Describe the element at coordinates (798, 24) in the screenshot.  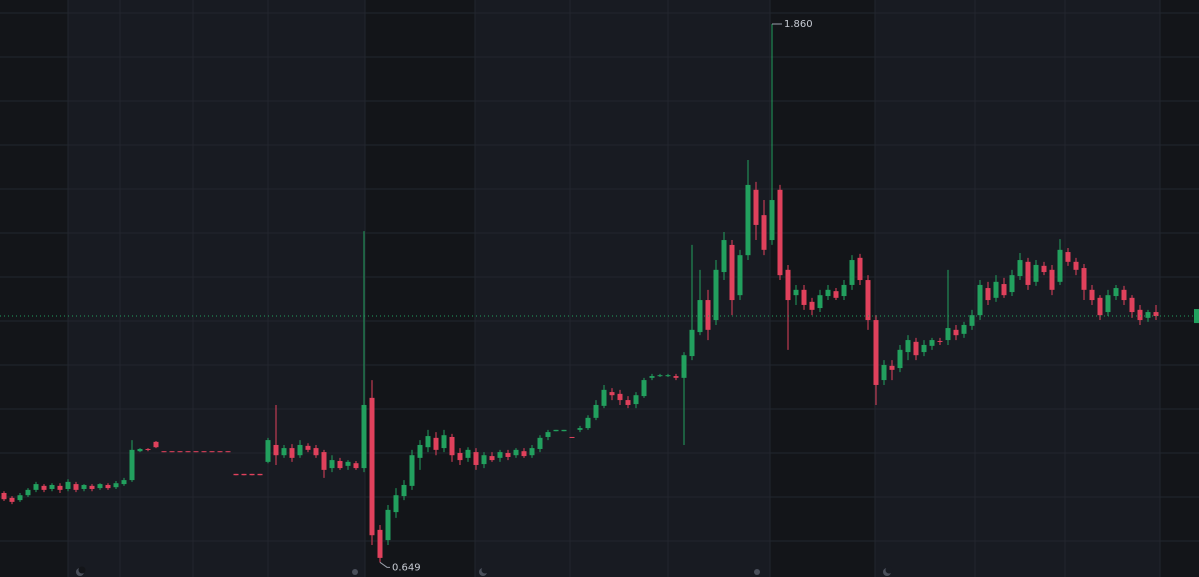
I see `annotation-label: 1.860` at that location.